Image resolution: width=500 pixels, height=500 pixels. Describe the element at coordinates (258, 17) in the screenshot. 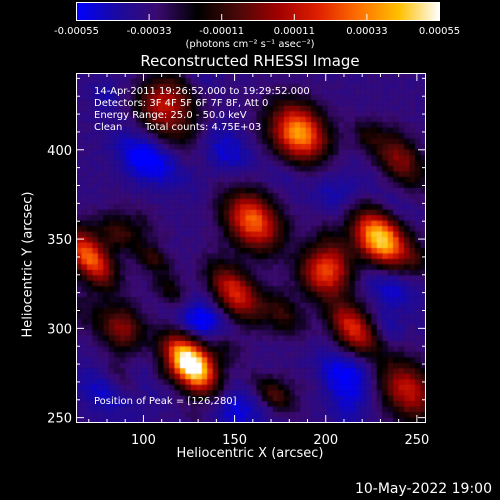

I see `colorbar-ticks` at that location.